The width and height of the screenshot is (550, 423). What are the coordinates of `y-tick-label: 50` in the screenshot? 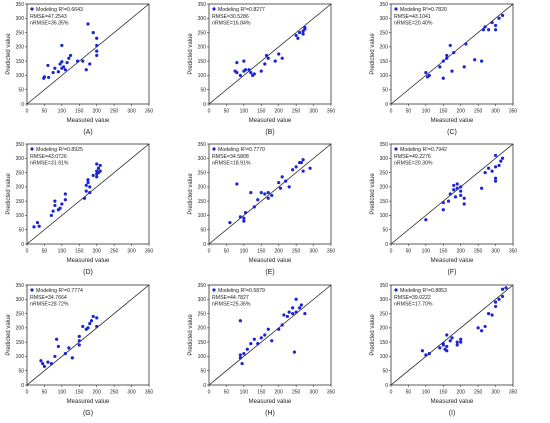 It's located at (21, 91).